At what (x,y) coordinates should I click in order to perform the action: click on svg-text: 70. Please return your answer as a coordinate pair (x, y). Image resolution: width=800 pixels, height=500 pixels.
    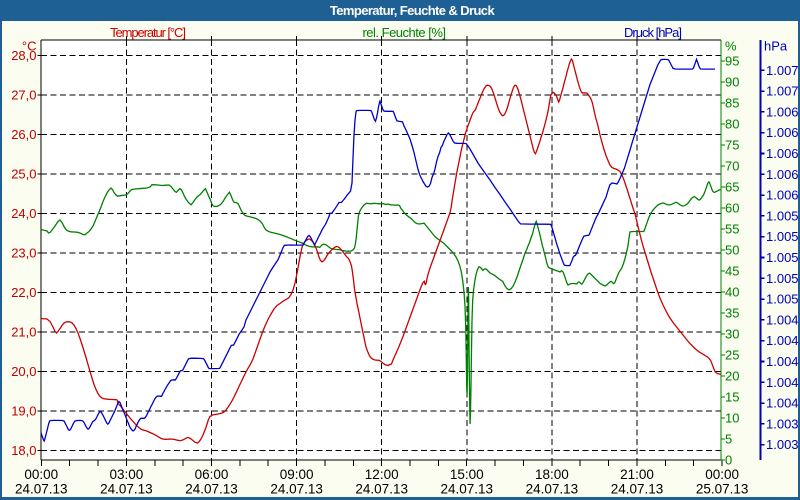
    Looking at the image, I should click on (732, 166).